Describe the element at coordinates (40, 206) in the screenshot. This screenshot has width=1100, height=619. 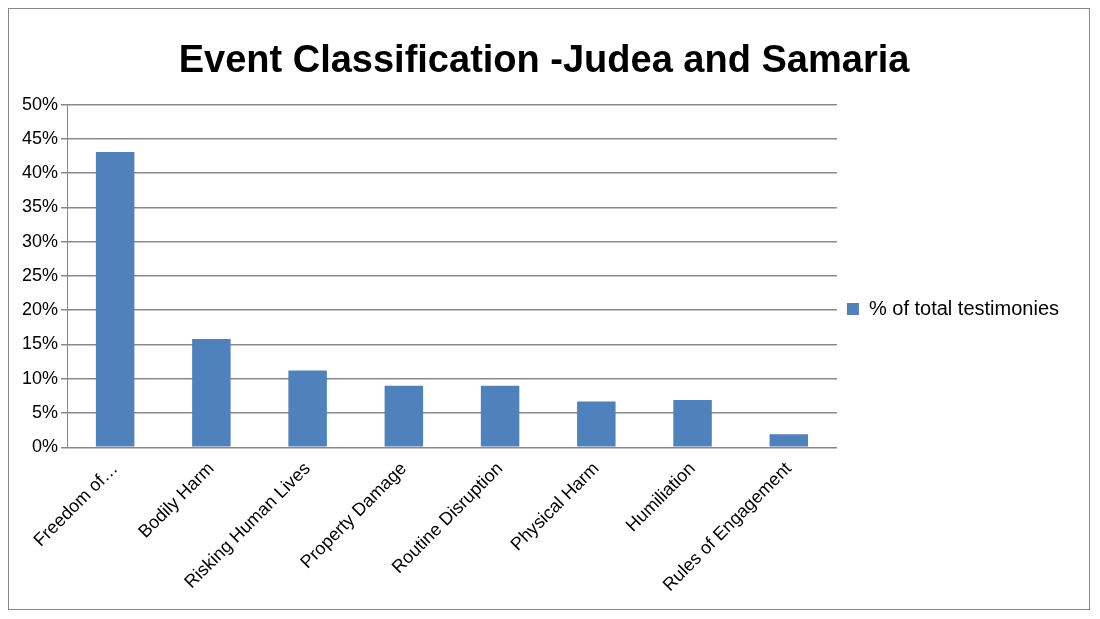
I see `y-tick-label: 35%` at that location.